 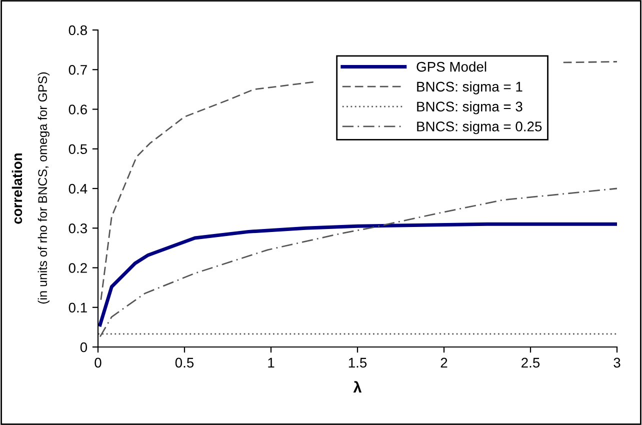 I want to click on x-tick-label: 2, so click(x=444, y=363).